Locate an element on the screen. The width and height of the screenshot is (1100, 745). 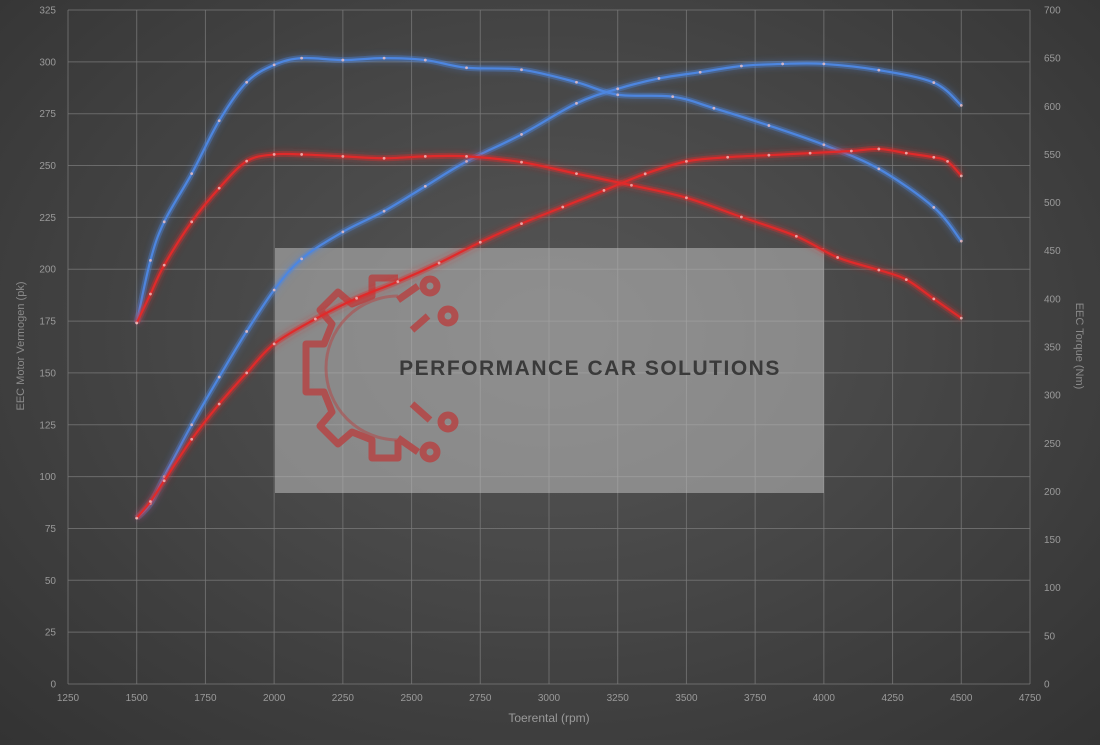
y2-tick-label: 300 is located at coordinates (1052, 396).